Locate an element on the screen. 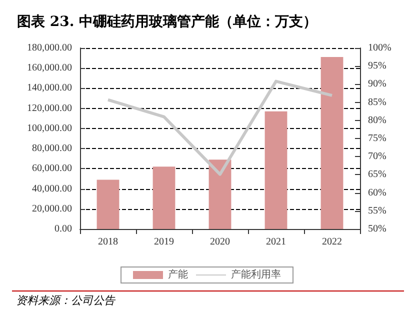 The width and height of the screenshot is (414, 323). y-tick-label: 60,000.00 is located at coordinates (52, 168).